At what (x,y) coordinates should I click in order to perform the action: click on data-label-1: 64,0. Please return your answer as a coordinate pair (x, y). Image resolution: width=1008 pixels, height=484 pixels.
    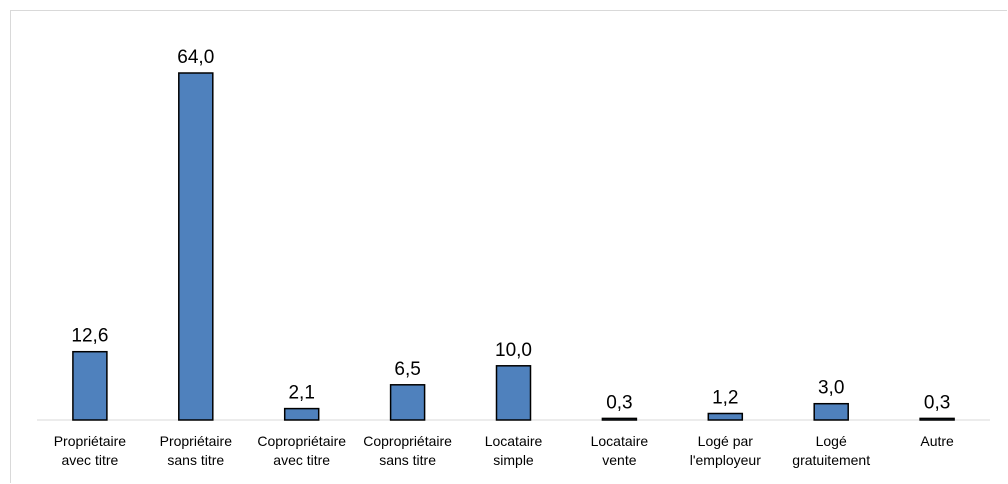
    Looking at the image, I should click on (195, 57).